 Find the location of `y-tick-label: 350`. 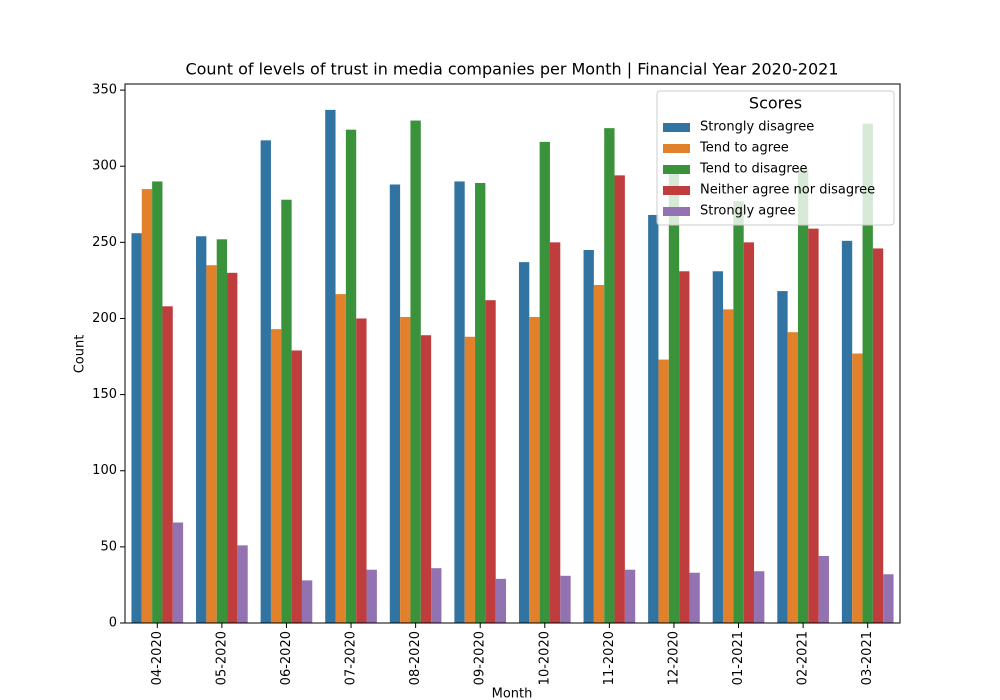

y-tick-label: 350 is located at coordinates (104, 90).